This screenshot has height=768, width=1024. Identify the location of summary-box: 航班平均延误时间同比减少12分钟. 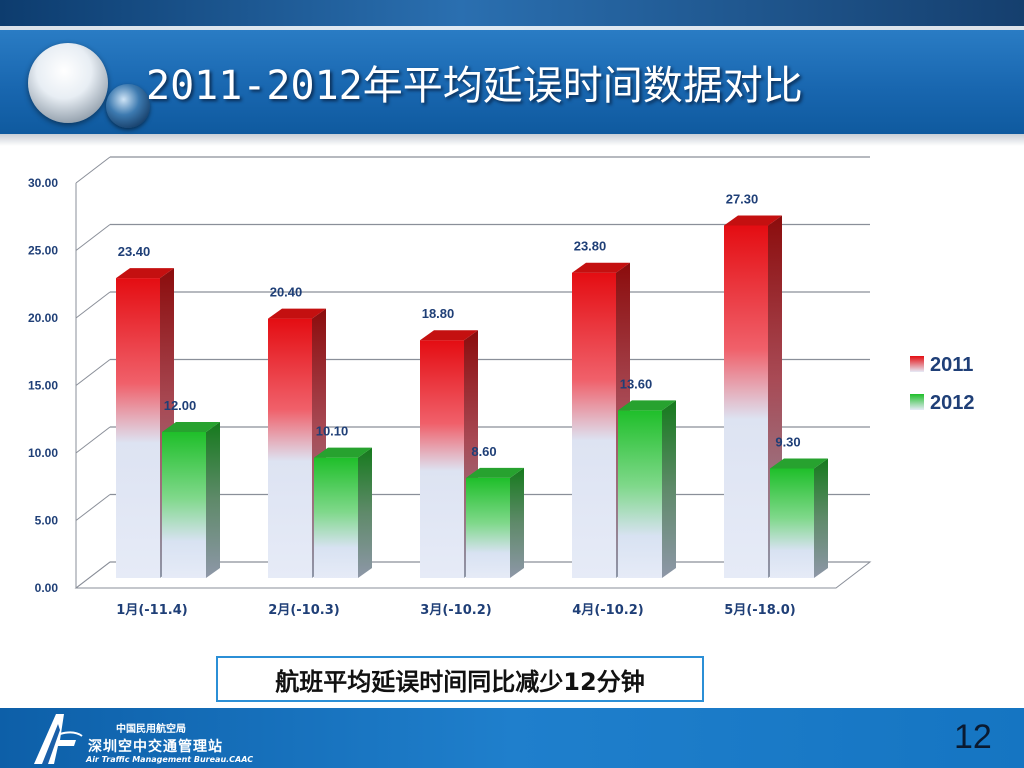
(460, 679).